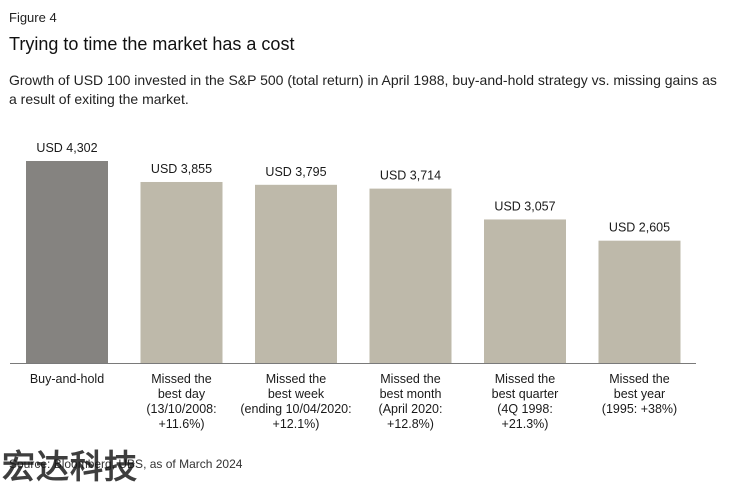 This screenshot has height=488, width=738. What do you see at coordinates (525, 394) in the screenshot?
I see `category-label-4-line-1: best quarter` at bounding box center [525, 394].